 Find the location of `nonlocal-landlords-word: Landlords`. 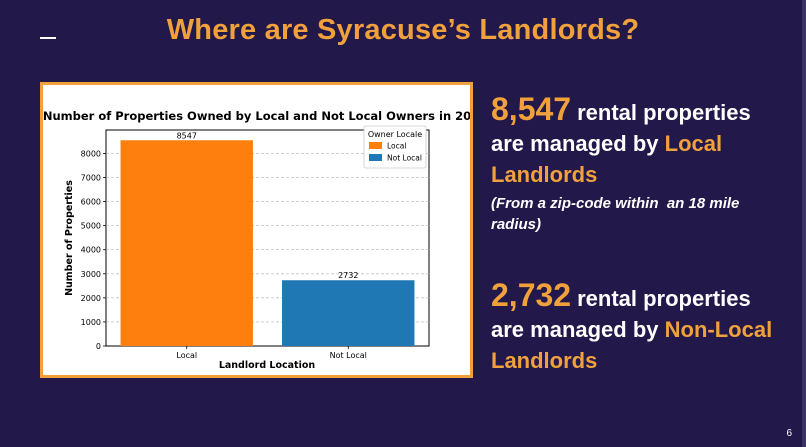

nonlocal-landlords-word: Landlords is located at coordinates (544, 360).